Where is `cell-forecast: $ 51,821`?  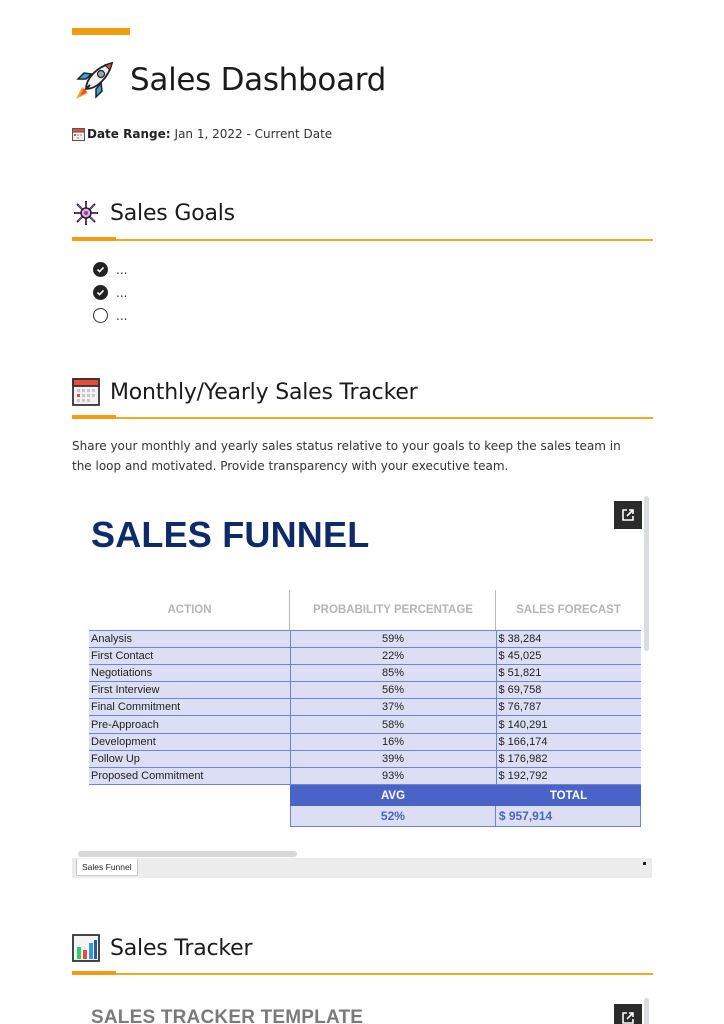
cell-forecast: $ 51,821 is located at coordinates (568, 673).